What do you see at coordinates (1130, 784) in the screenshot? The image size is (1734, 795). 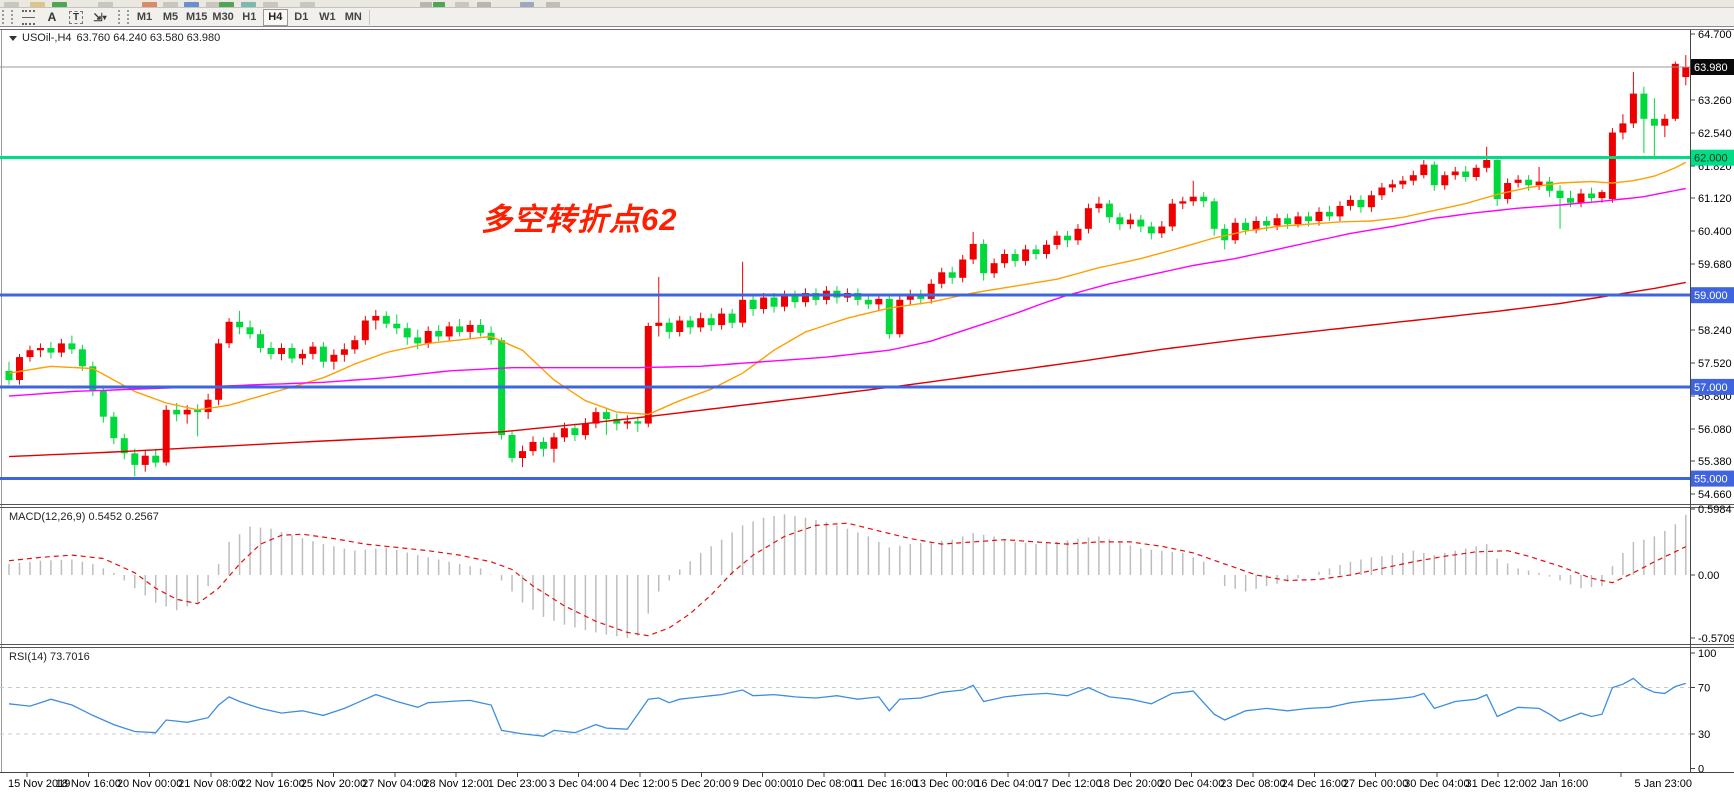 I see `svg-text: 18 Dec 20:00` at bounding box center [1130, 784].